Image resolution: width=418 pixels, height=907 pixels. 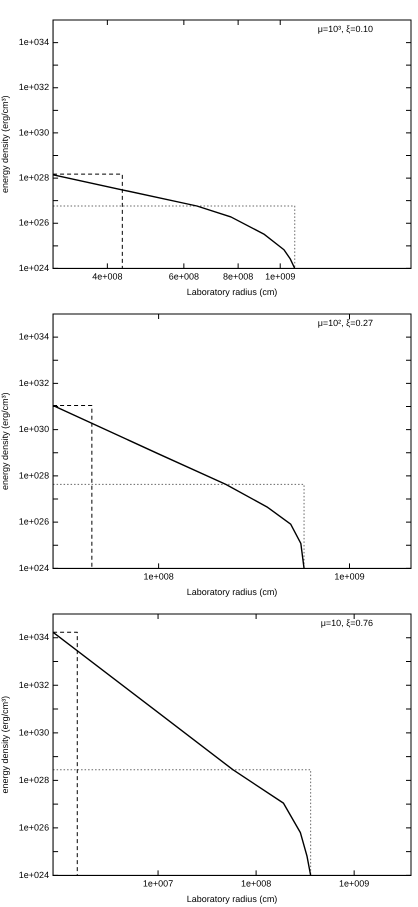 What do you see at coordinates (238, 276) in the screenshot?
I see `x-tick-label: 8e+008` at bounding box center [238, 276].